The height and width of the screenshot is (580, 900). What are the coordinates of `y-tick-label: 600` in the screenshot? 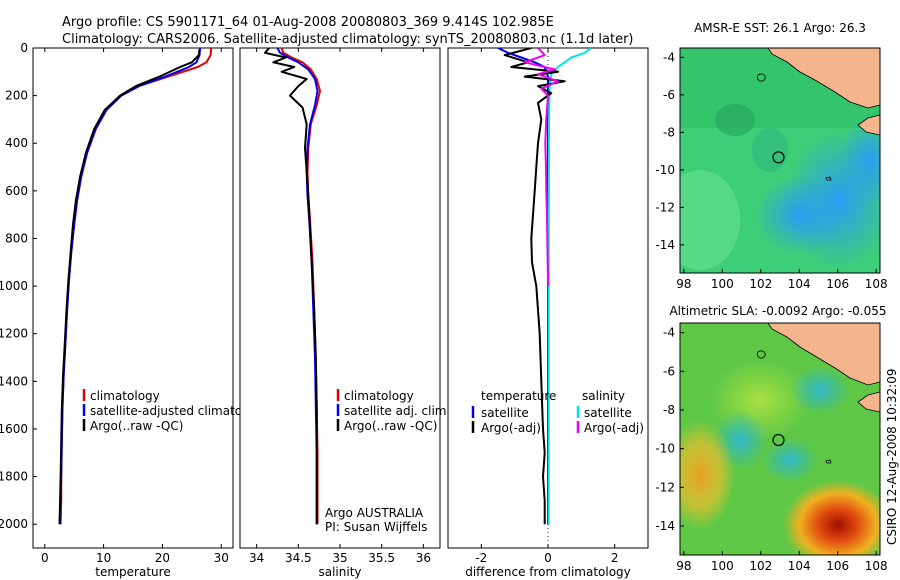 It's located at (16, 191).